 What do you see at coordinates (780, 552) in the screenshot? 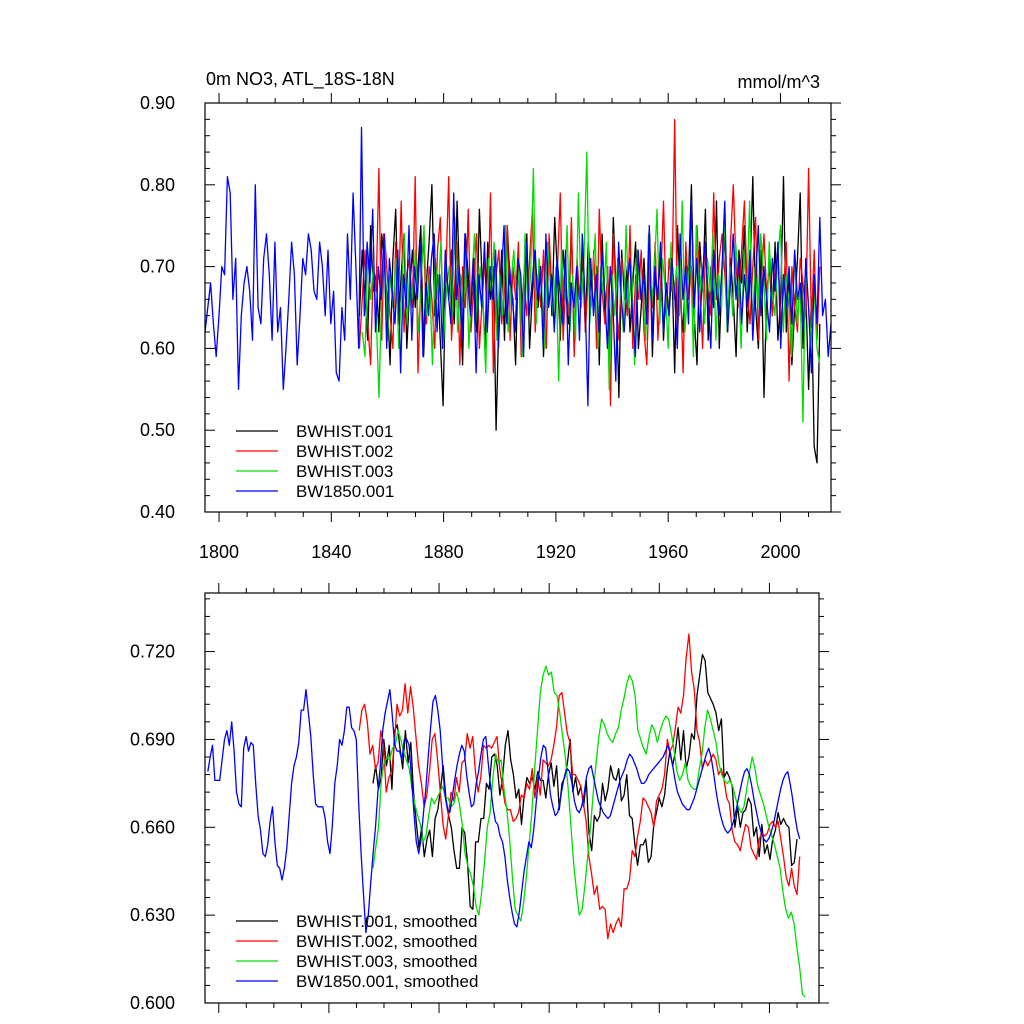
I see `x-tick-label: 2000` at bounding box center [780, 552].